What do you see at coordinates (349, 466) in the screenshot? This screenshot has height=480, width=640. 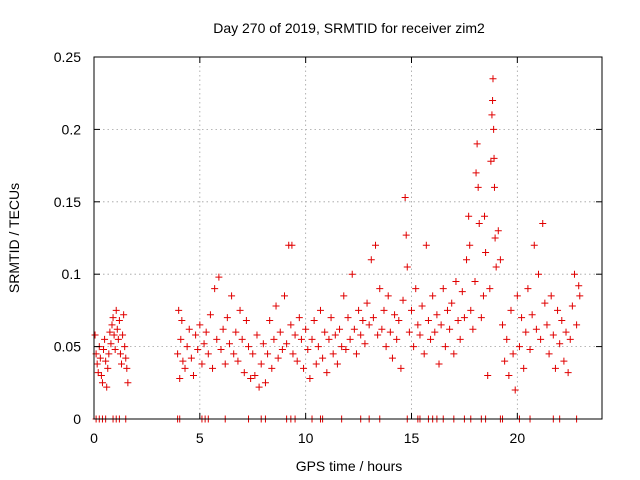 I see `x-axis-label: GPS time / hours` at bounding box center [349, 466].